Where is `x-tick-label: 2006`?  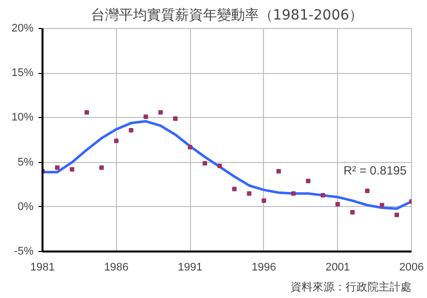 x-tick-label: 2006 is located at coordinates (411, 268).